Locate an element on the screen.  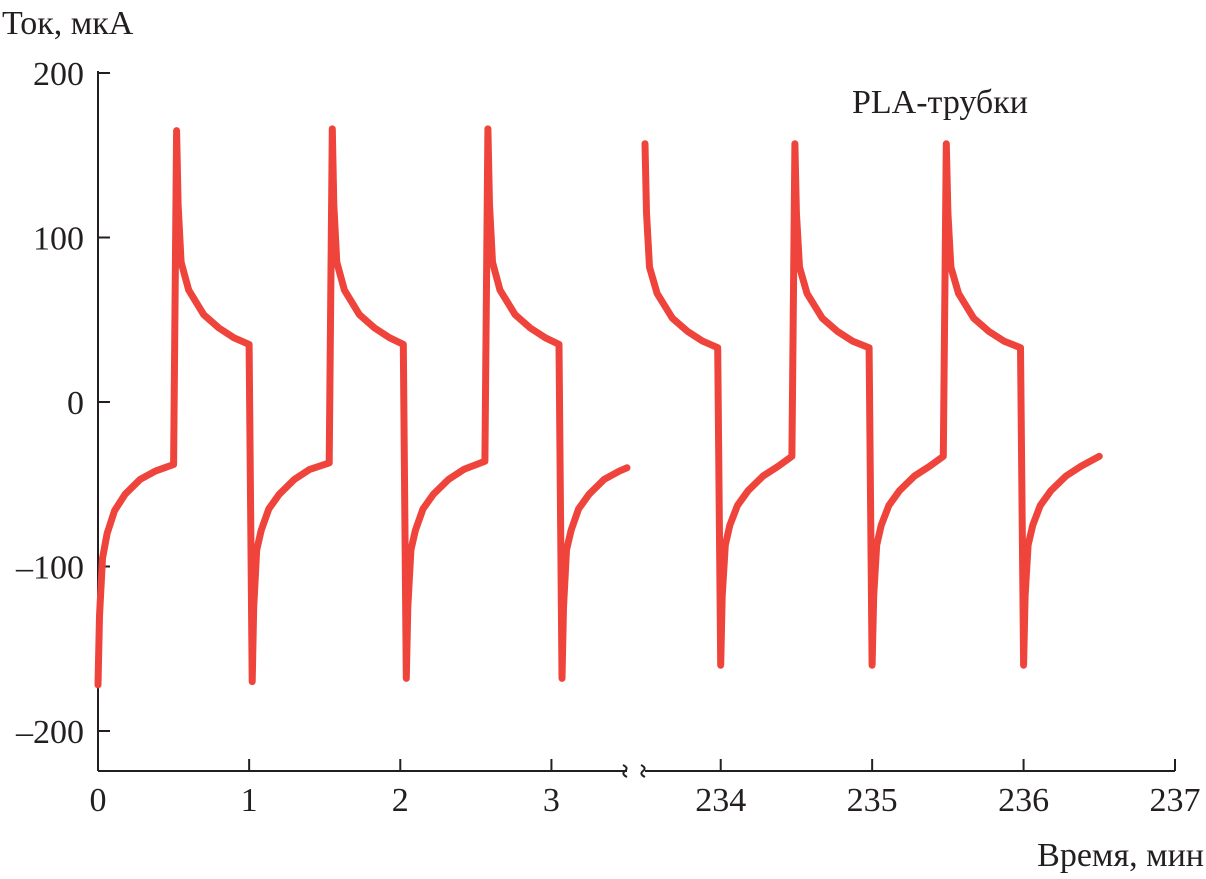
x-tick-label: 235 is located at coordinates (872, 800).